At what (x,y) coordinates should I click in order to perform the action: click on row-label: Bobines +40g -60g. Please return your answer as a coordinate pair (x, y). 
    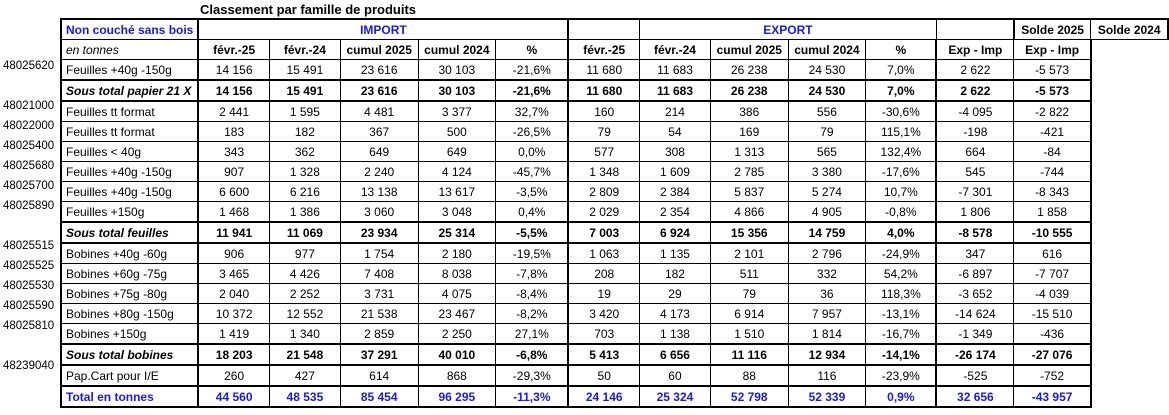
    Looking at the image, I should click on (129, 253).